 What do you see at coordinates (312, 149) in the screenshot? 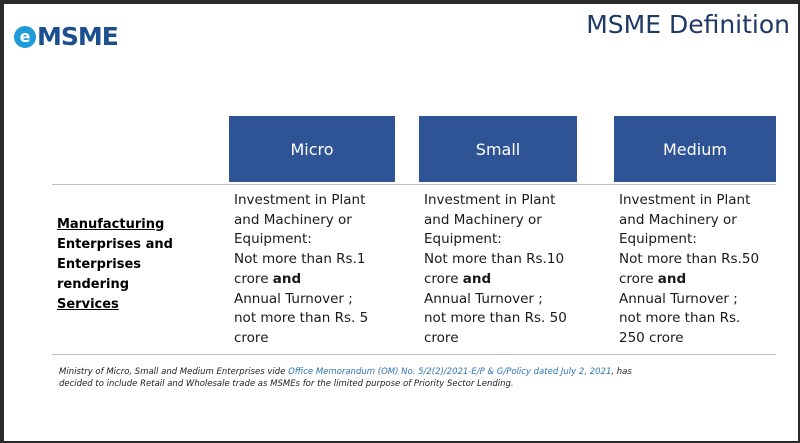
I see `column-header-micro: Micro` at bounding box center [312, 149].